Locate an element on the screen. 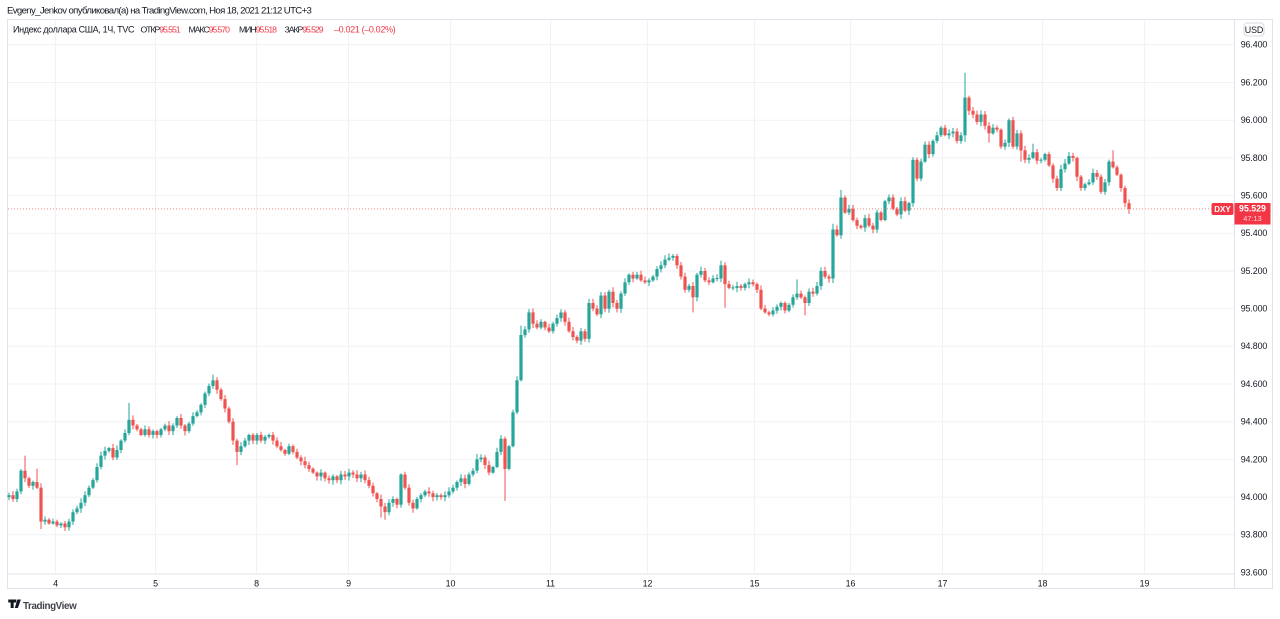 This screenshot has height=619, width=1280. svg-text: 19 is located at coordinates (1145, 584).